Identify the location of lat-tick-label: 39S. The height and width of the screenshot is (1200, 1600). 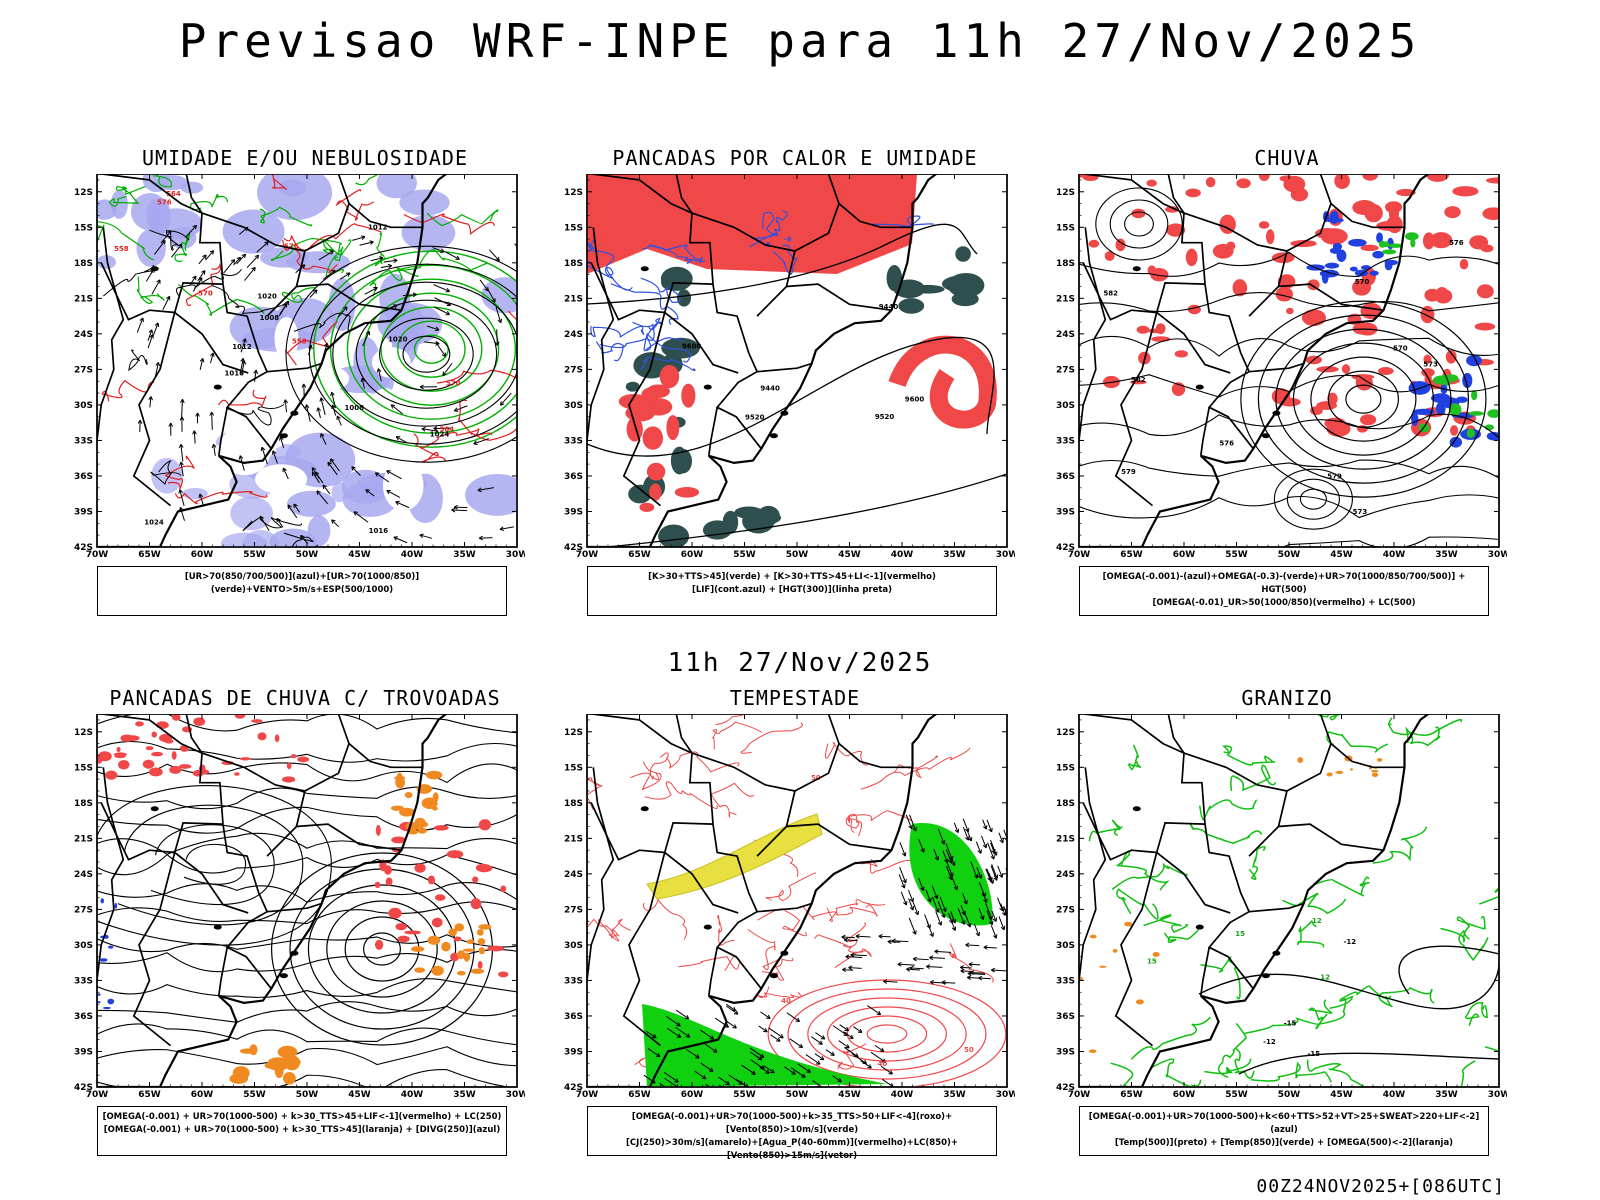
(83, 512).